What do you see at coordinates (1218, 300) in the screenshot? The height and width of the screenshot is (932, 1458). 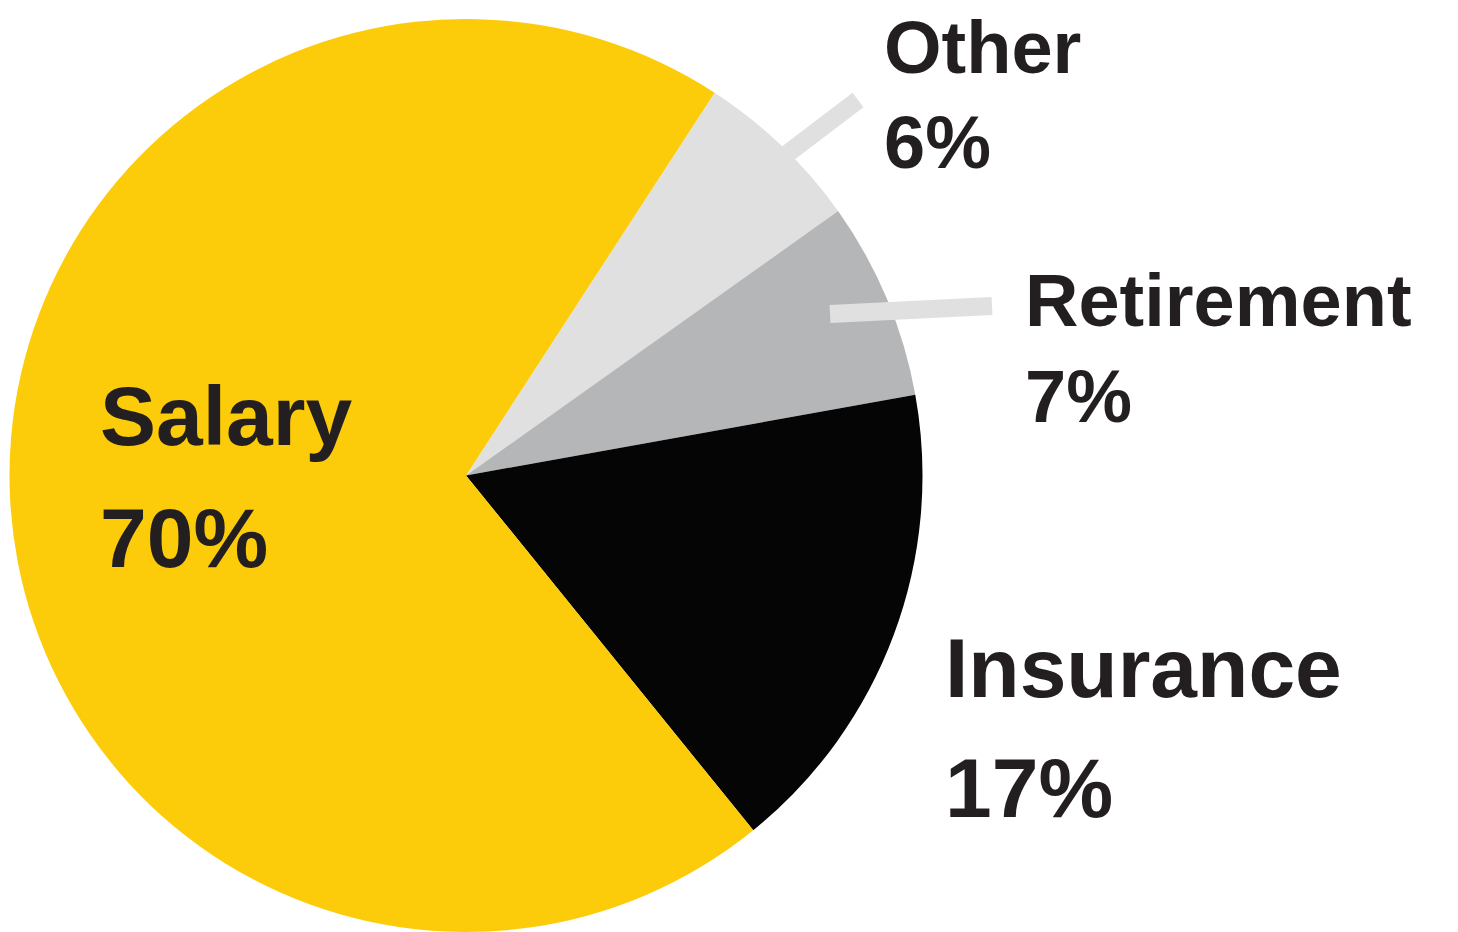 I see `slice-label: Retirement` at bounding box center [1218, 300].